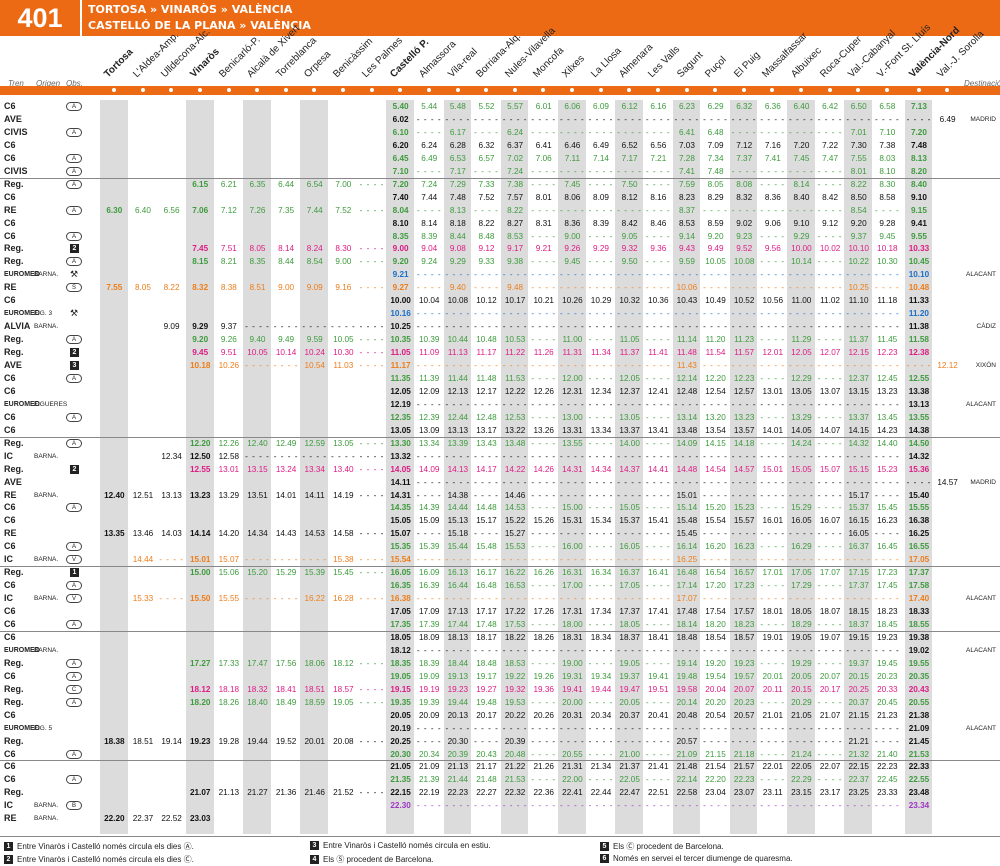  What do you see at coordinates (314, 184) in the screenshot?
I see `time-cell: 6.54` at bounding box center [314, 184].